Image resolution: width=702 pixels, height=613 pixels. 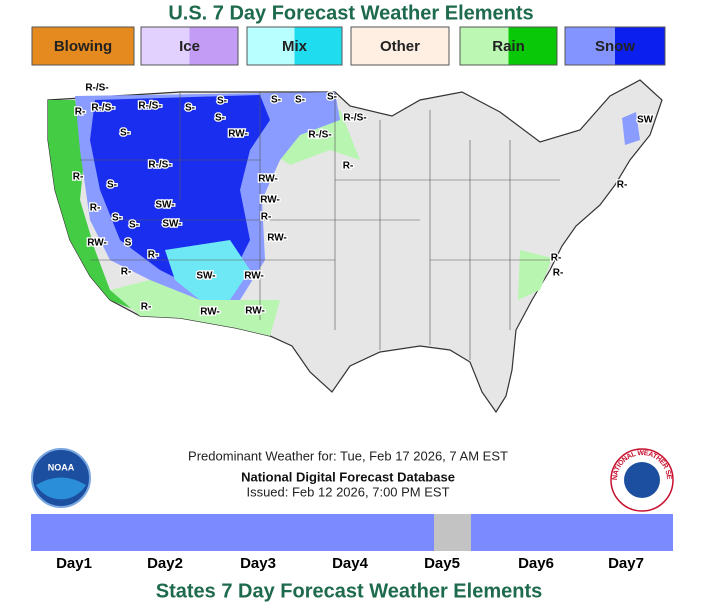 I want to click on legend-label: Blowing, so click(x=83, y=46).